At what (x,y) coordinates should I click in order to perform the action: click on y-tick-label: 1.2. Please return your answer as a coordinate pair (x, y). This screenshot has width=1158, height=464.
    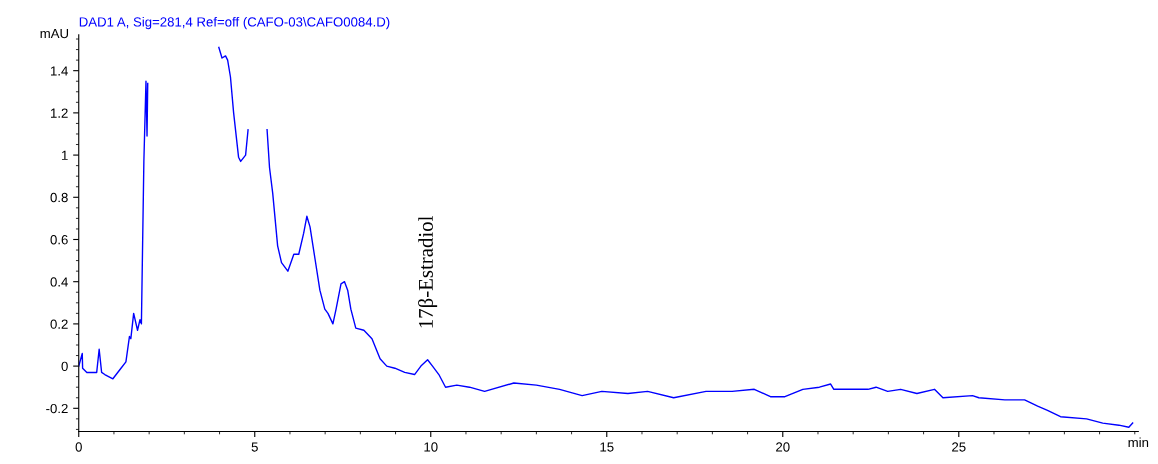
    Looking at the image, I should click on (59, 113).